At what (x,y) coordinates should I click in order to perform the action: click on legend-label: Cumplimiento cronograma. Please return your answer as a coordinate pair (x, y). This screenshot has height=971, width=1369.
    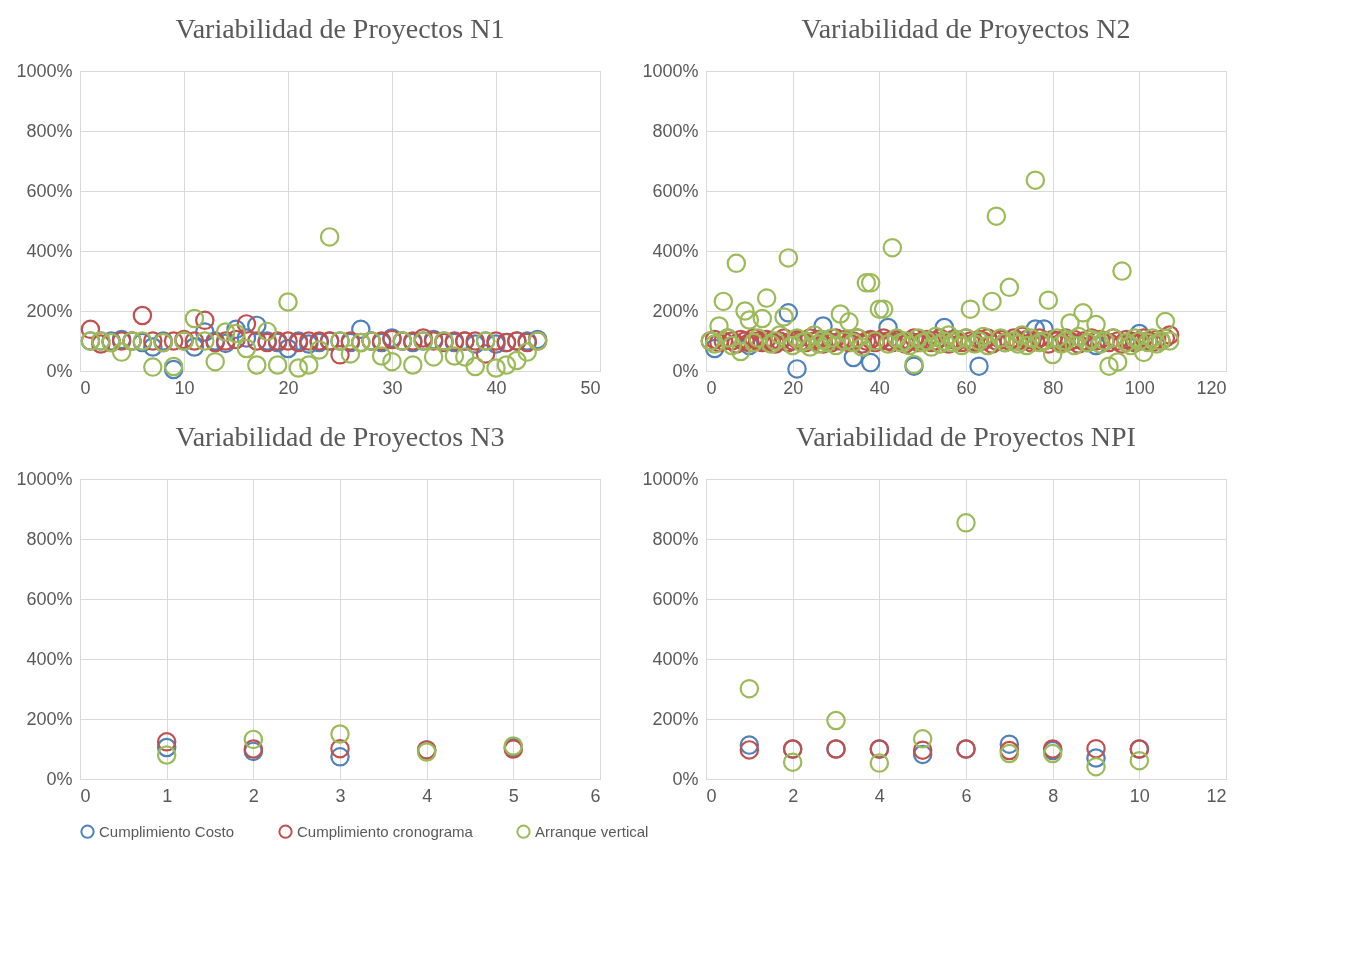
    Looking at the image, I should click on (385, 831).